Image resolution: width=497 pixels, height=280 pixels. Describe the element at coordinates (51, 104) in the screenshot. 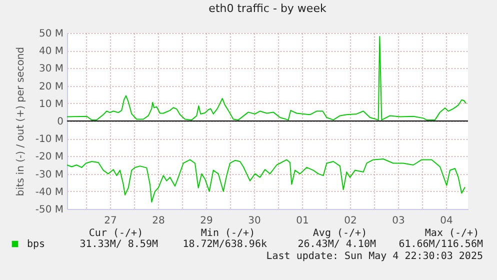

I see `y-tick-label: 10 M` at that location.